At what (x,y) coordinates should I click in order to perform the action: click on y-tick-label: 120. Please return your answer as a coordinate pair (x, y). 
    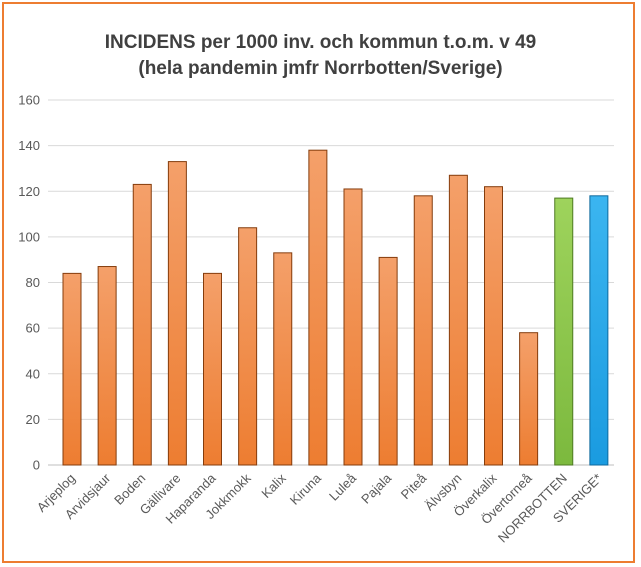
    Looking at the image, I should click on (29, 191).